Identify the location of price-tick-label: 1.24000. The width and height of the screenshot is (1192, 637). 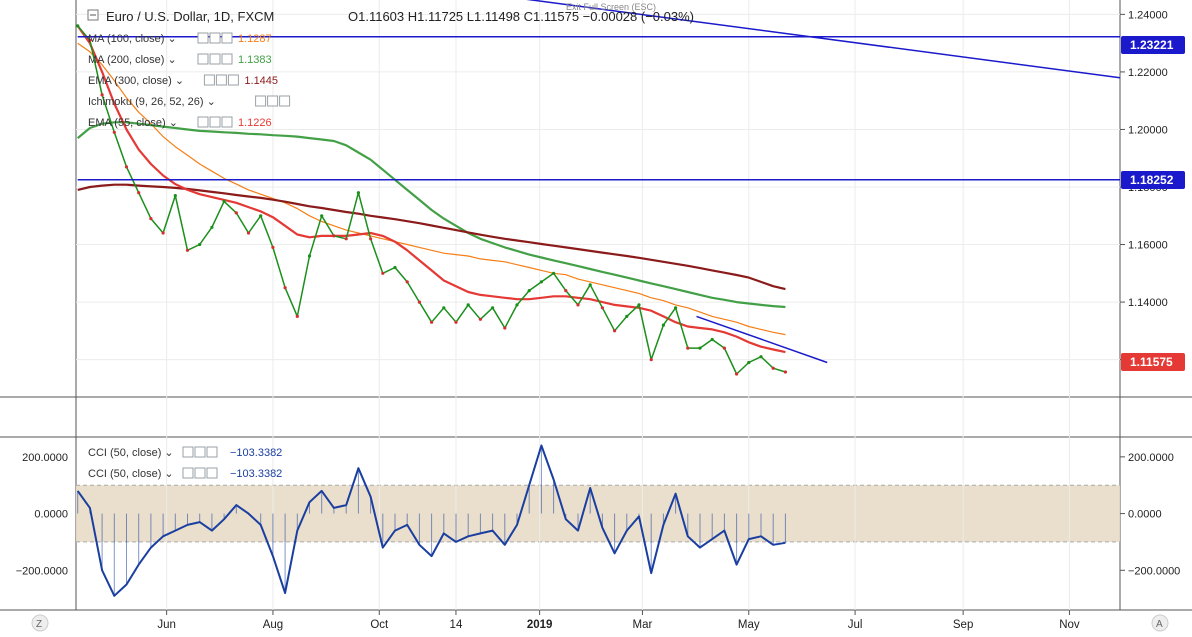
(1148, 15).